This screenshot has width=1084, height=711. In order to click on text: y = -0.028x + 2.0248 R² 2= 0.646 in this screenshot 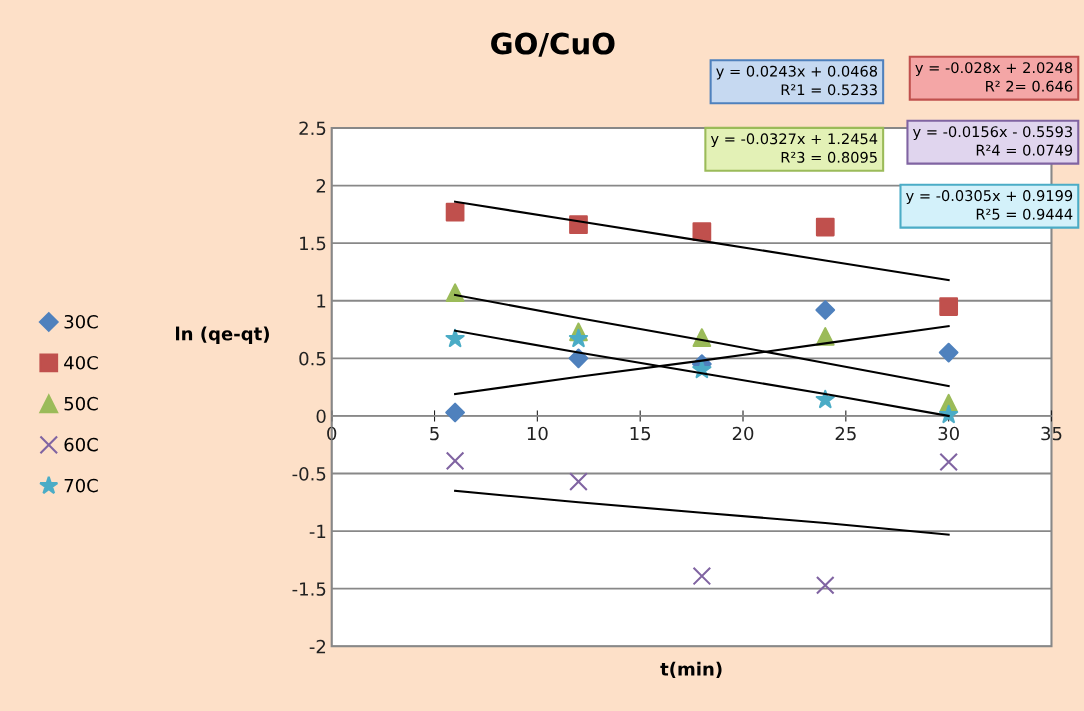, I will do `click(994, 77)`.